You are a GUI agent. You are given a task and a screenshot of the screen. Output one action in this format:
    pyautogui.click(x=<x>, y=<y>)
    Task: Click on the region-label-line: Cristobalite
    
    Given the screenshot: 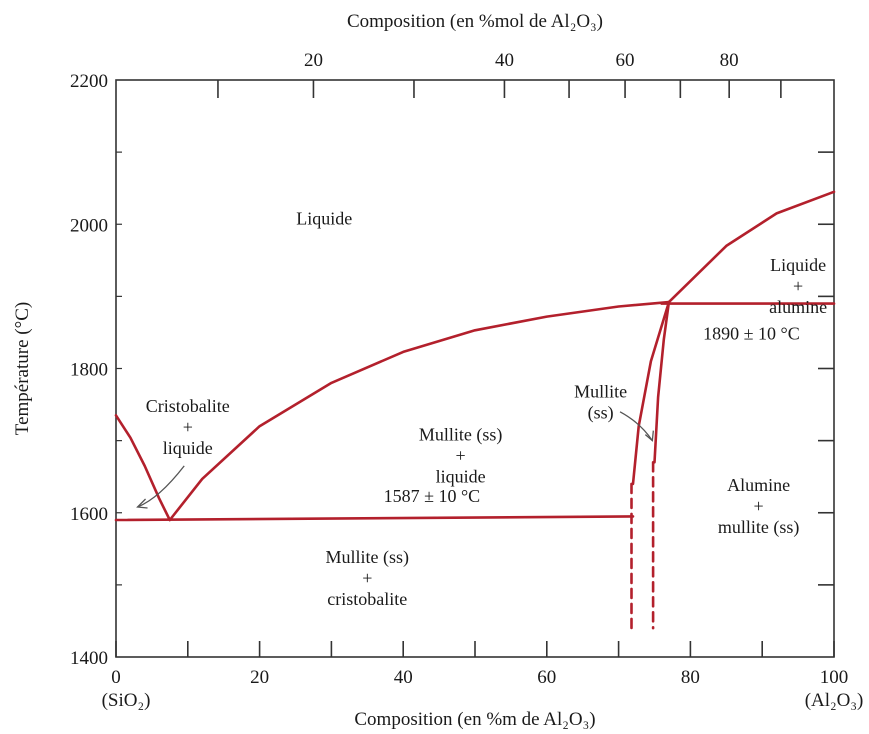 What is the action you would take?
    pyautogui.click(x=188, y=406)
    